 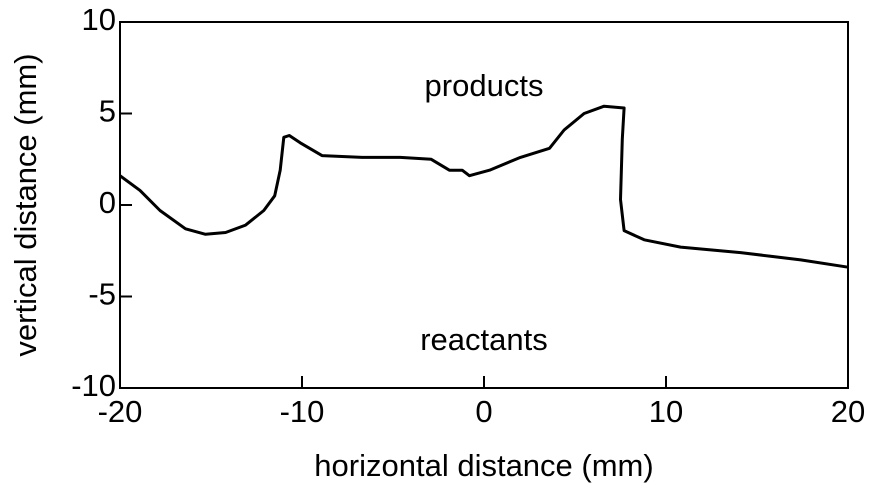 I want to click on y-tick-label: -10, so click(x=93, y=385).